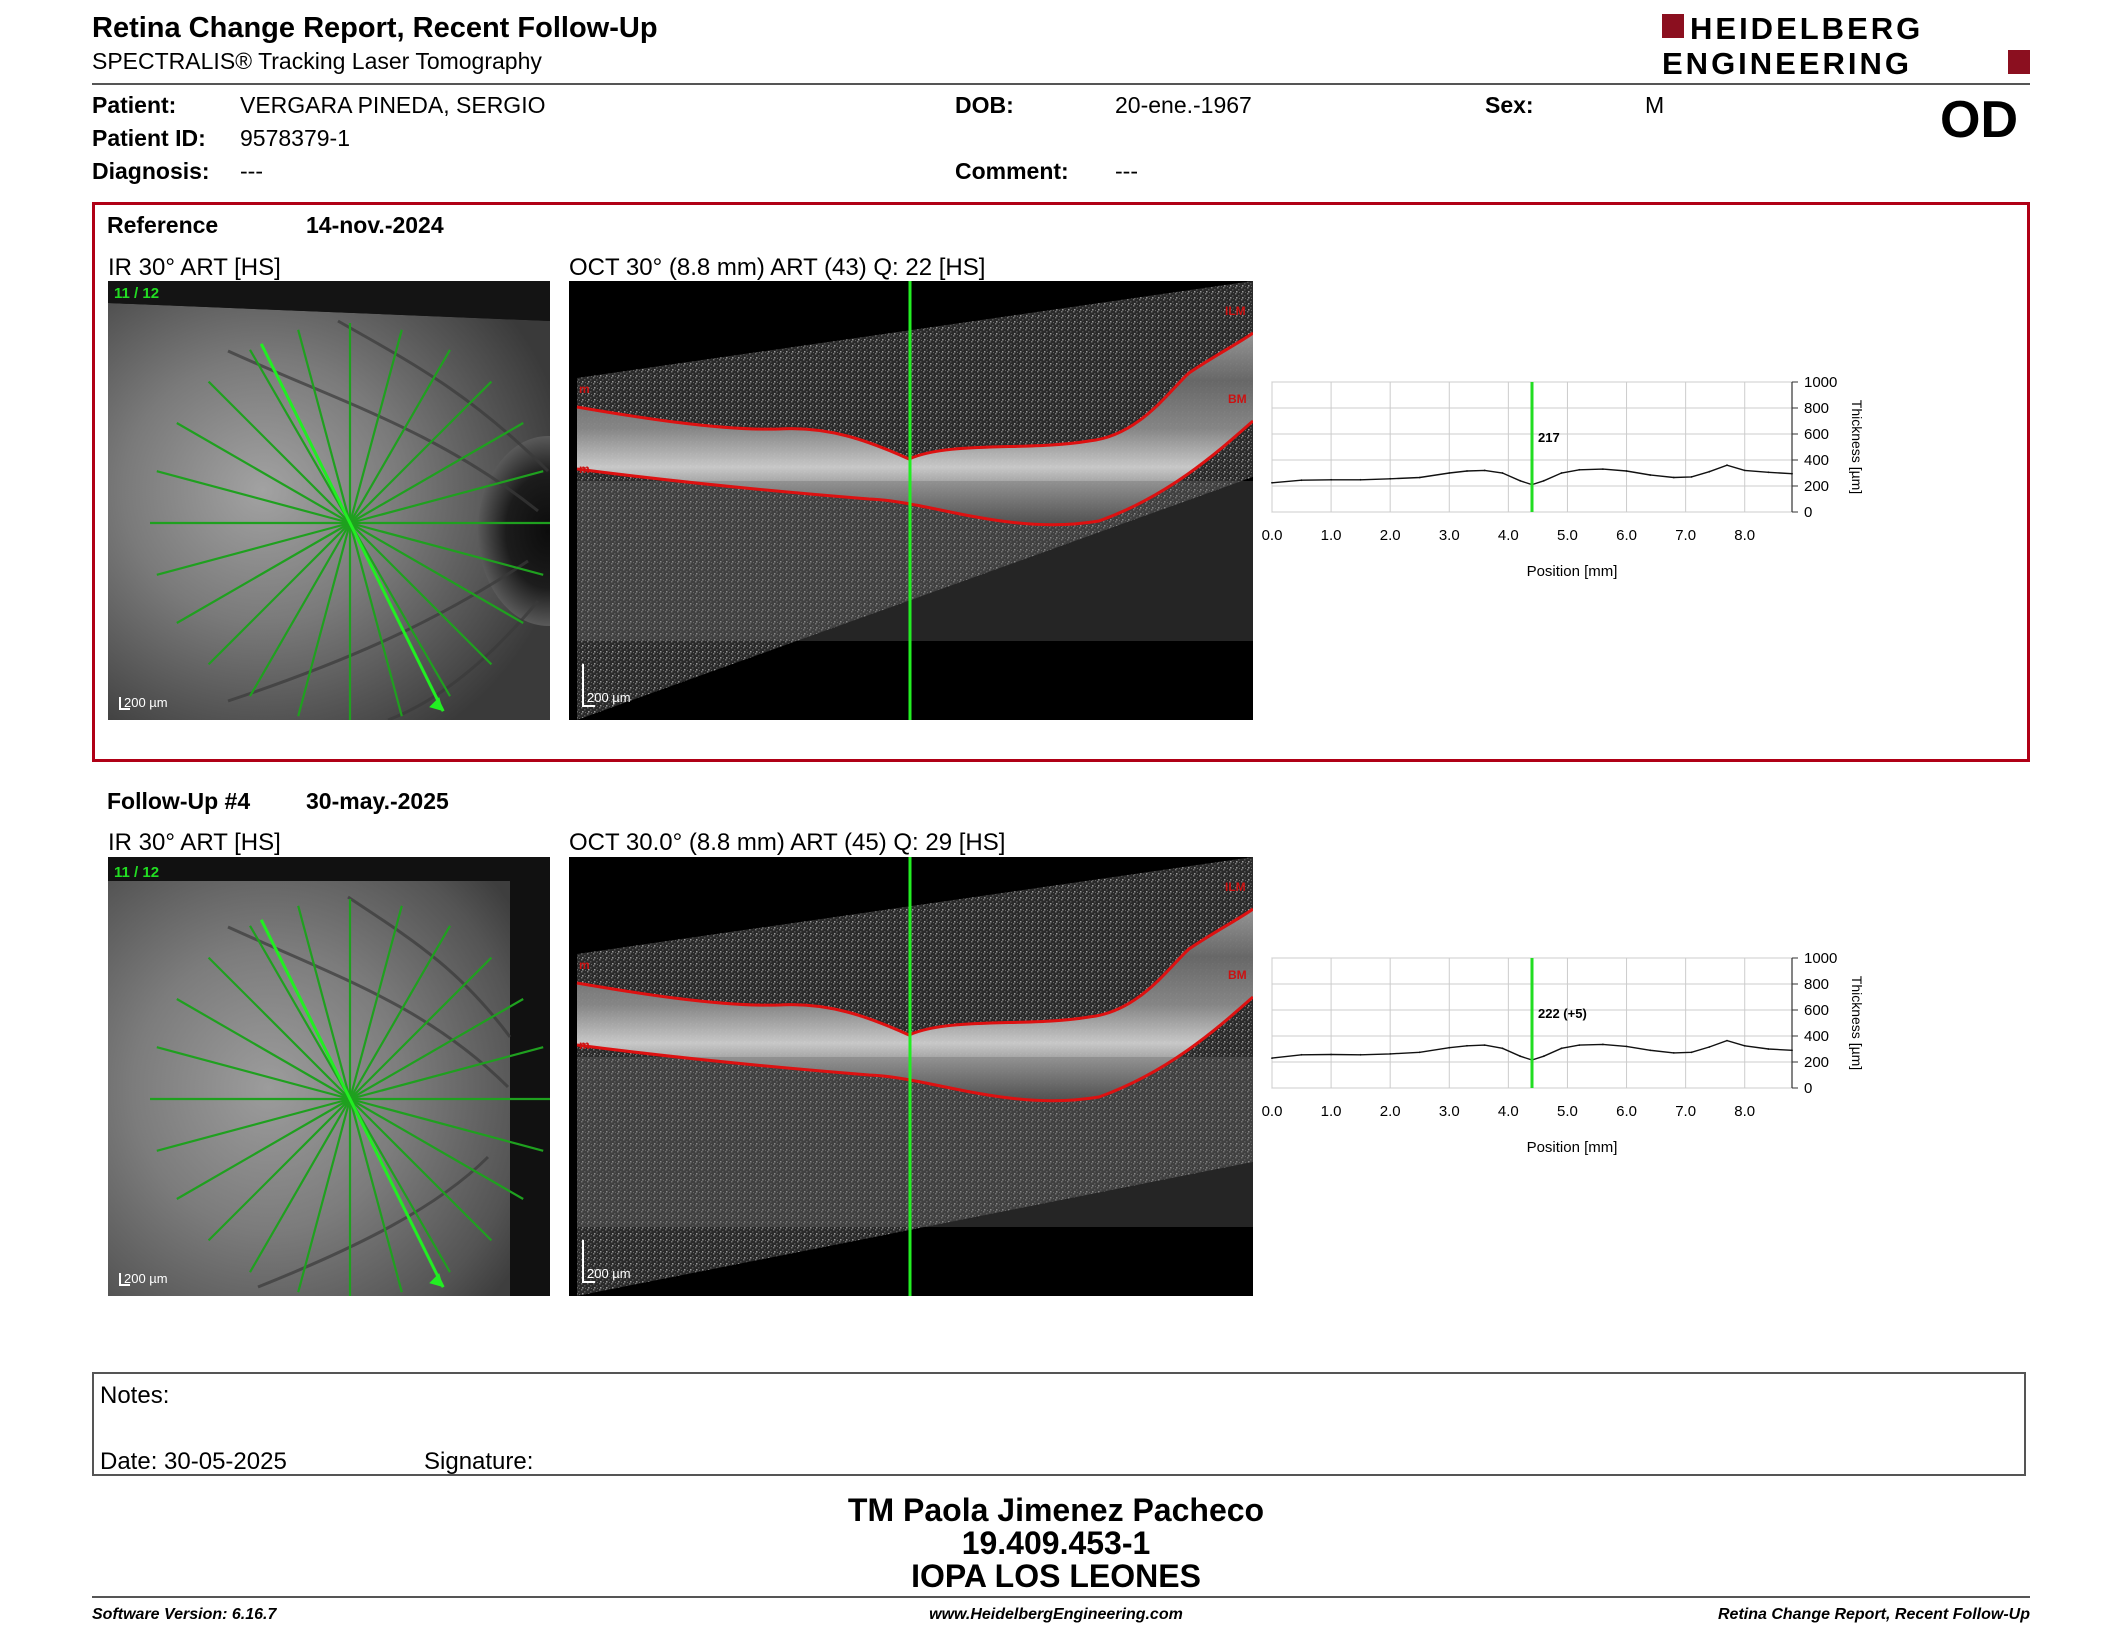 This screenshot has height=1632, width=2112. Describe the element at coordinates (193, 1461) in the screenshot. I see `notes-date: Date: 30-05-2025` at that location.